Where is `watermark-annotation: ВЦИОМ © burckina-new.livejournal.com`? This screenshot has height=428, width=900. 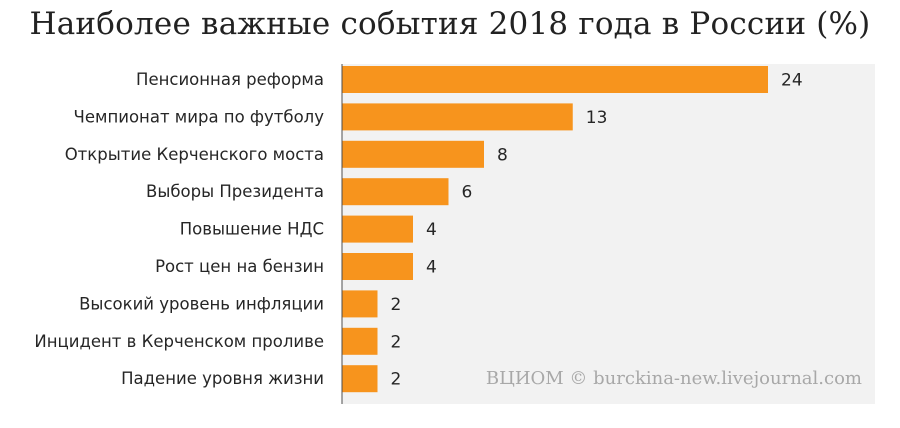
watermark-annotation: ВЦИОМ © burckina-new.livejournal.com is located at coordinates (674, 378).